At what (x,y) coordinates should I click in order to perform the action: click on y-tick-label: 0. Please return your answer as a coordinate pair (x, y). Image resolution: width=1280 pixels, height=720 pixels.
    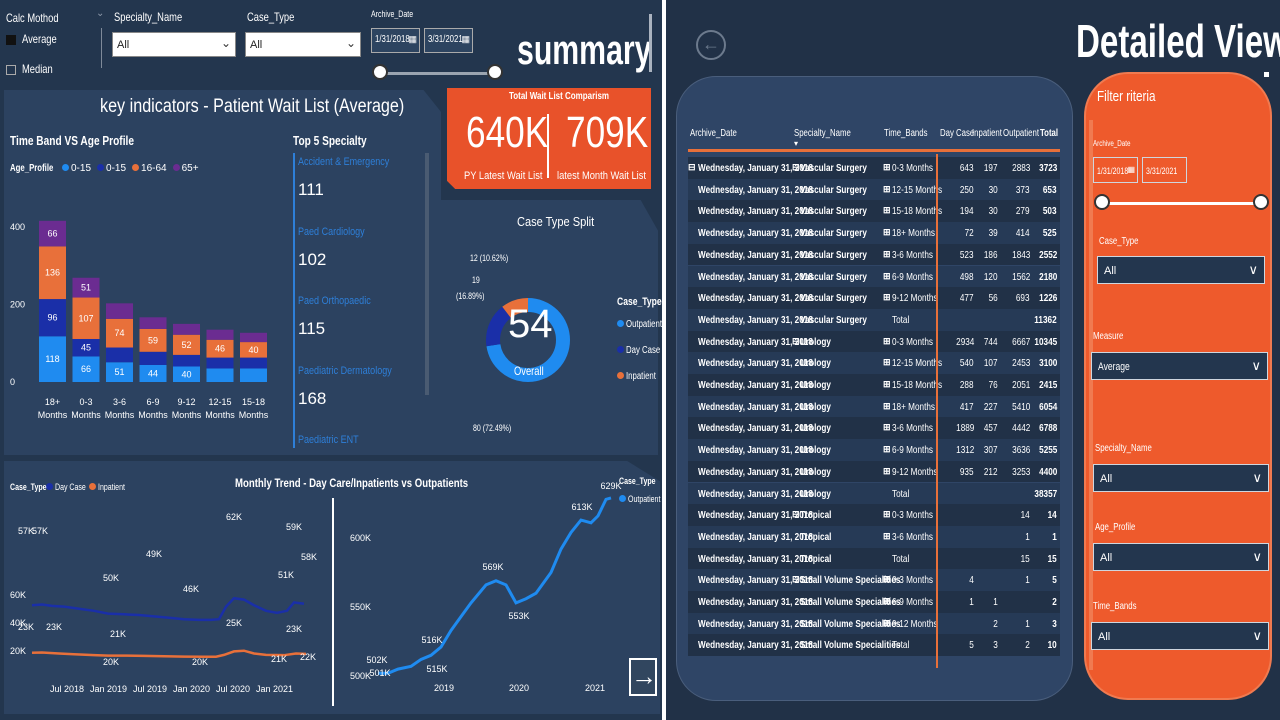
    Looking at the image, I should click on (12, 382).